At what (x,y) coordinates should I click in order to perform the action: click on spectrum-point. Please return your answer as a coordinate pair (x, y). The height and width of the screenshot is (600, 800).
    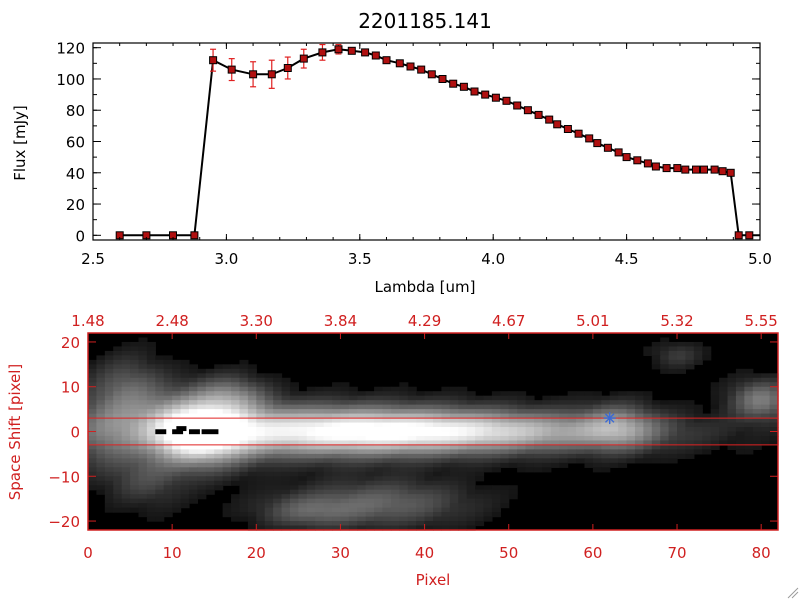
    Looking at the image, I should click on (589, 138).